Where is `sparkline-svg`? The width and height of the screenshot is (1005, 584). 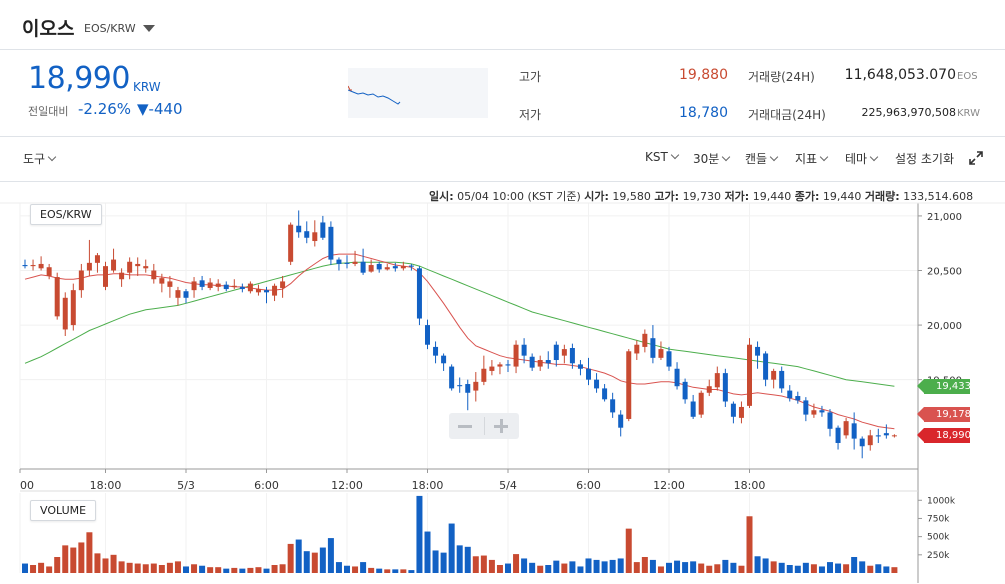
sparkline-svg is located at coordinates (374, 95).